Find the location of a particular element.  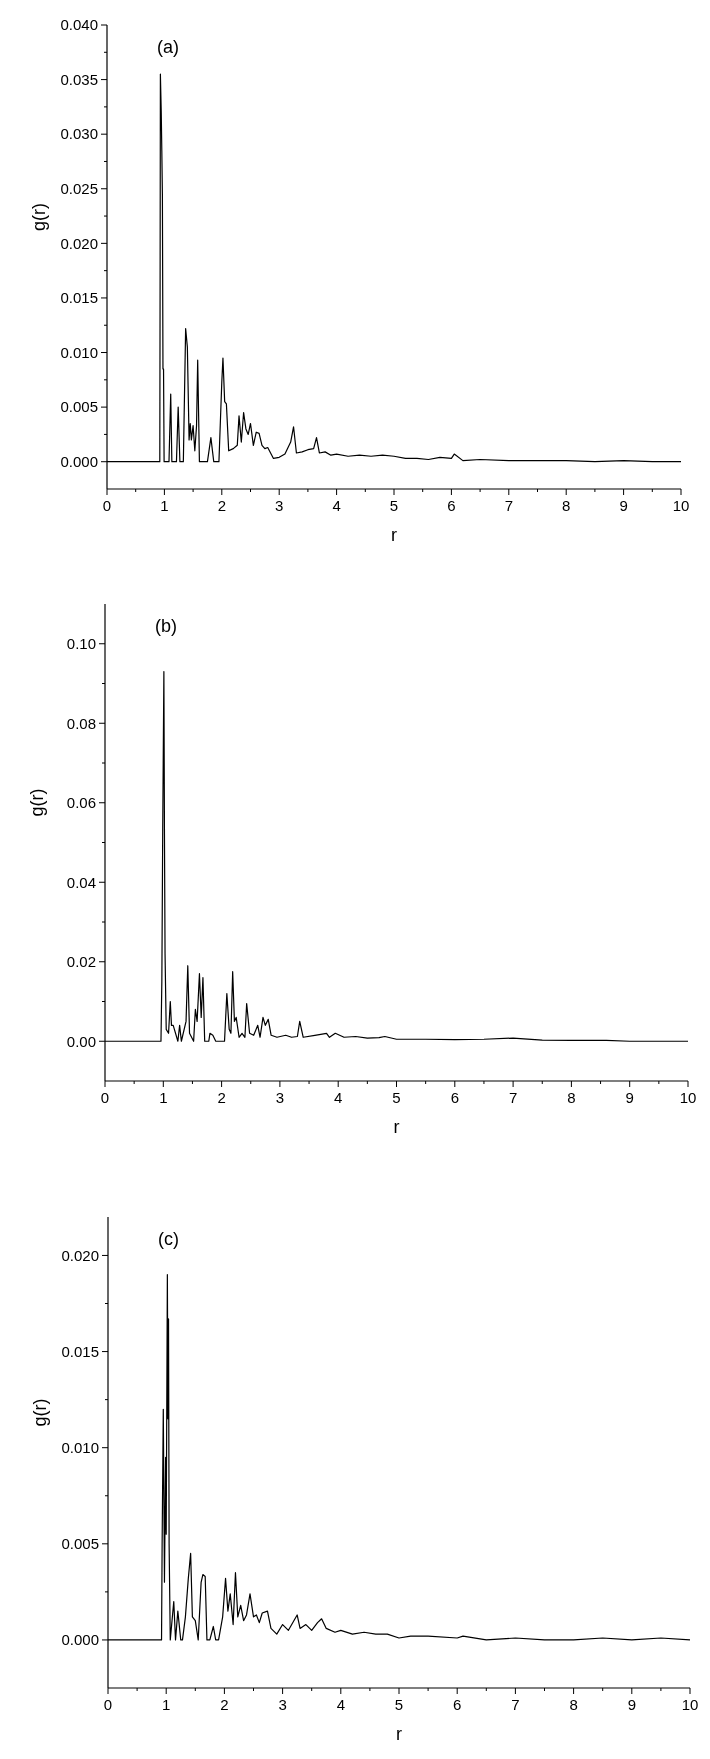

y-tick-label: 0.08 is located at coordinates (81, 723).